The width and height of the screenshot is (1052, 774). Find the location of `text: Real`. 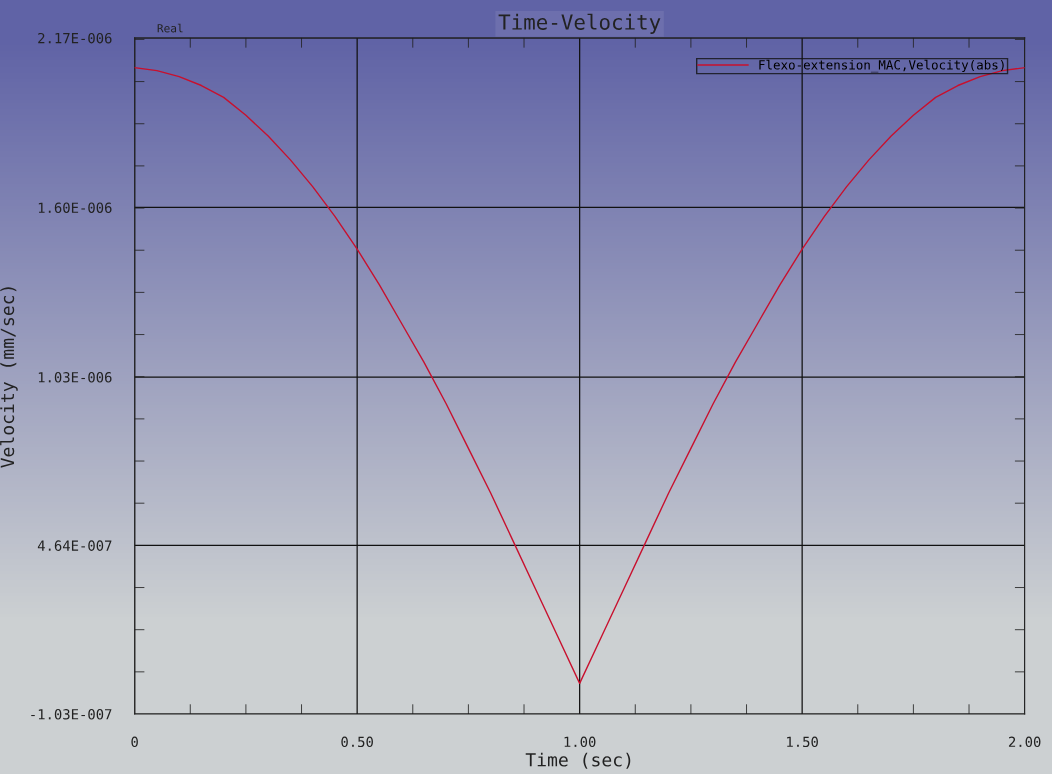

text: Real is located at coordinates (170, 28).